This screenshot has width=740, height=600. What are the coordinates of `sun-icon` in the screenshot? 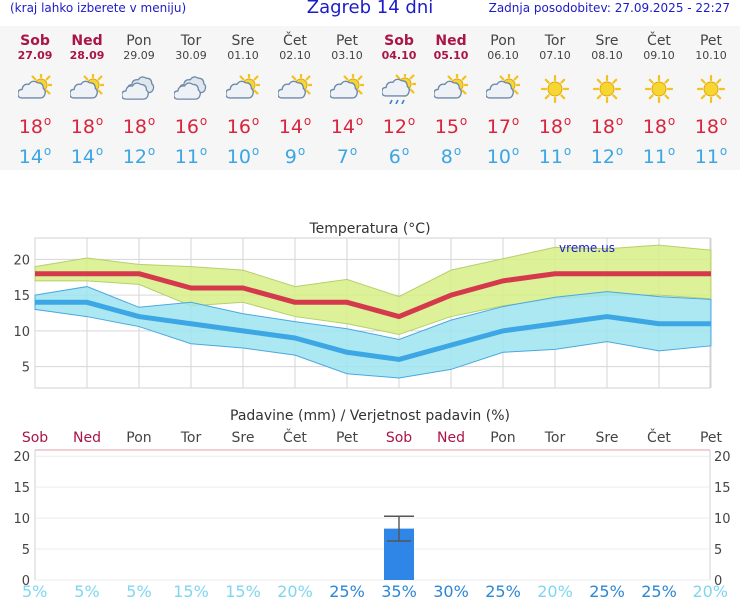 It's located at (659, 89).